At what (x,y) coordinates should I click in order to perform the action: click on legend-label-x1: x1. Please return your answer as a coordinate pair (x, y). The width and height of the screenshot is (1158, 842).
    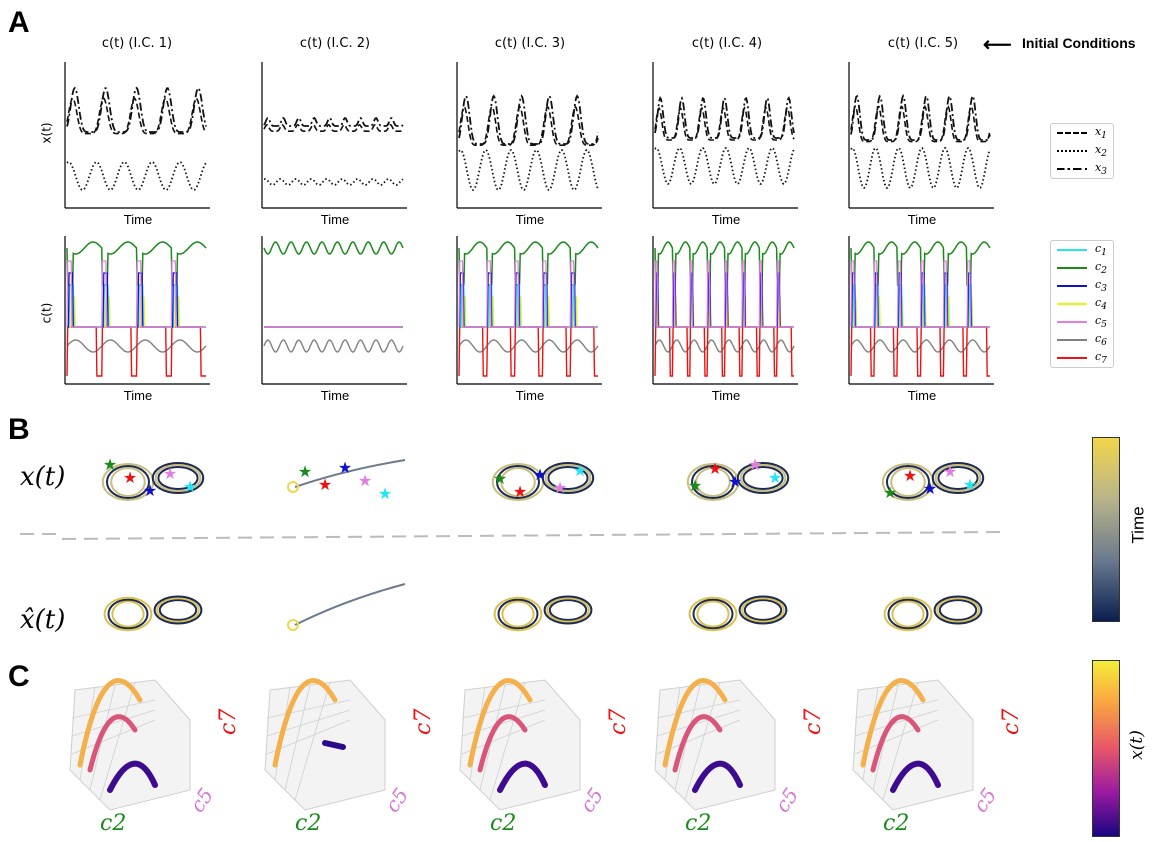
    Looking at the image, I should click on (1100, 133).